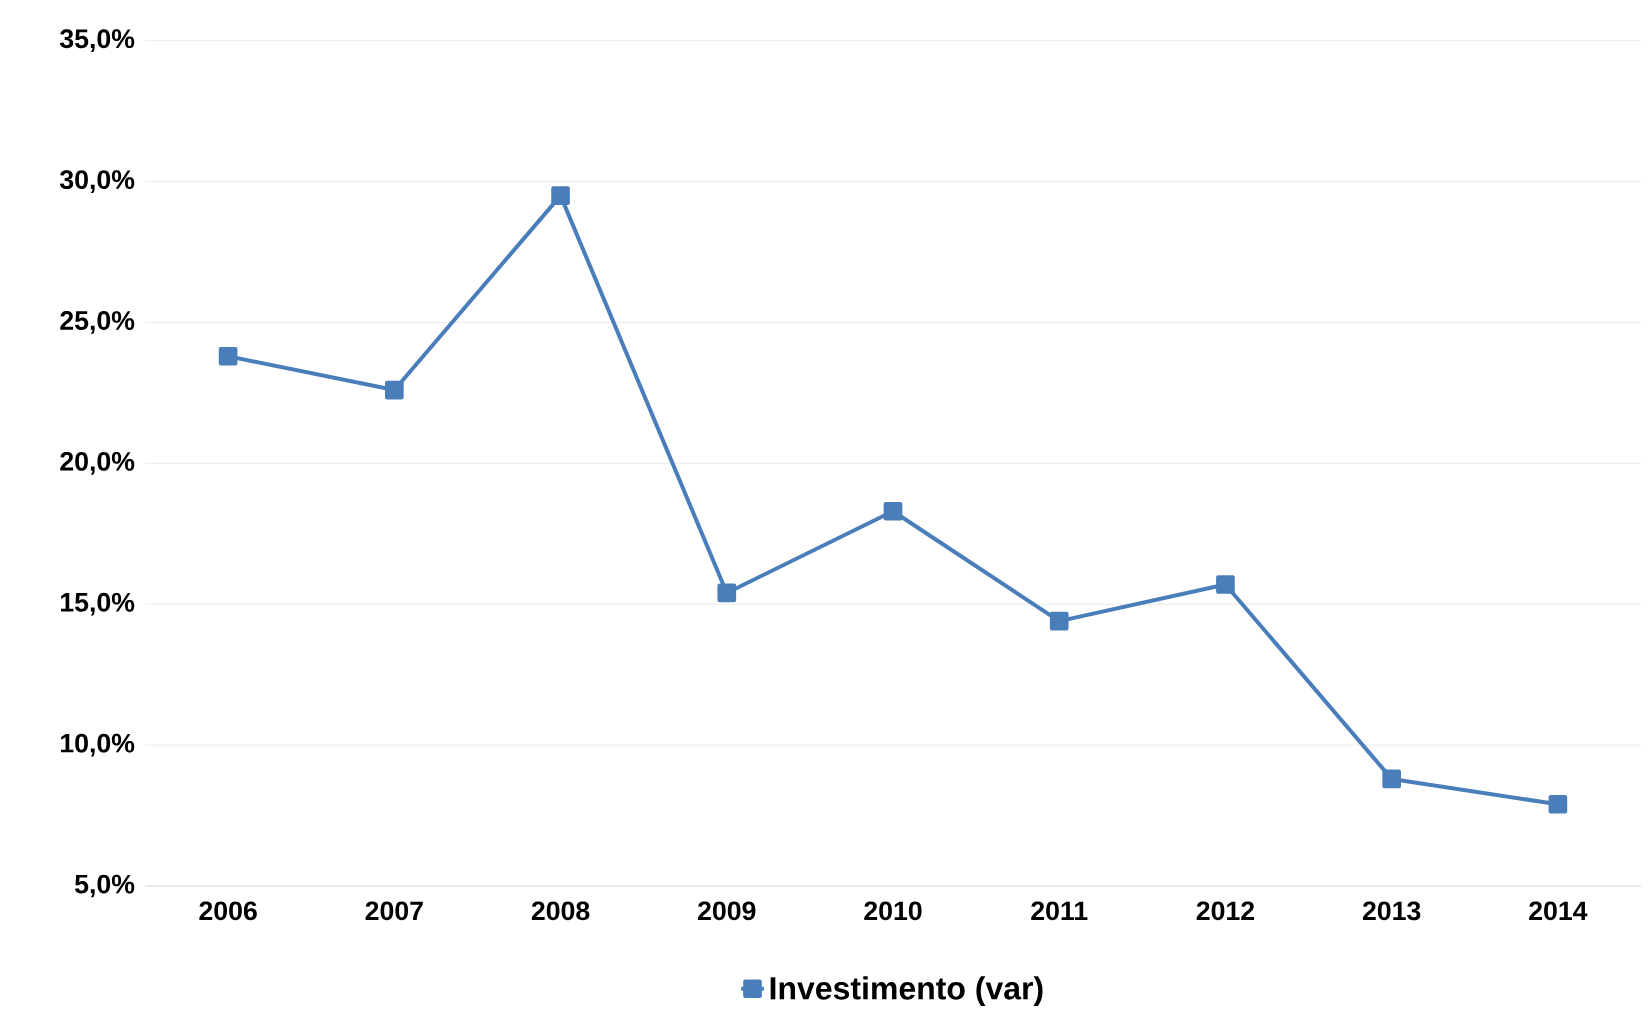 The width and height of the screenshot is (1648, 1031). What do you see at coordinates (893, 911) in the screenshot?
I see `x-tick-label: 2010` at bounding box center [893, 911].